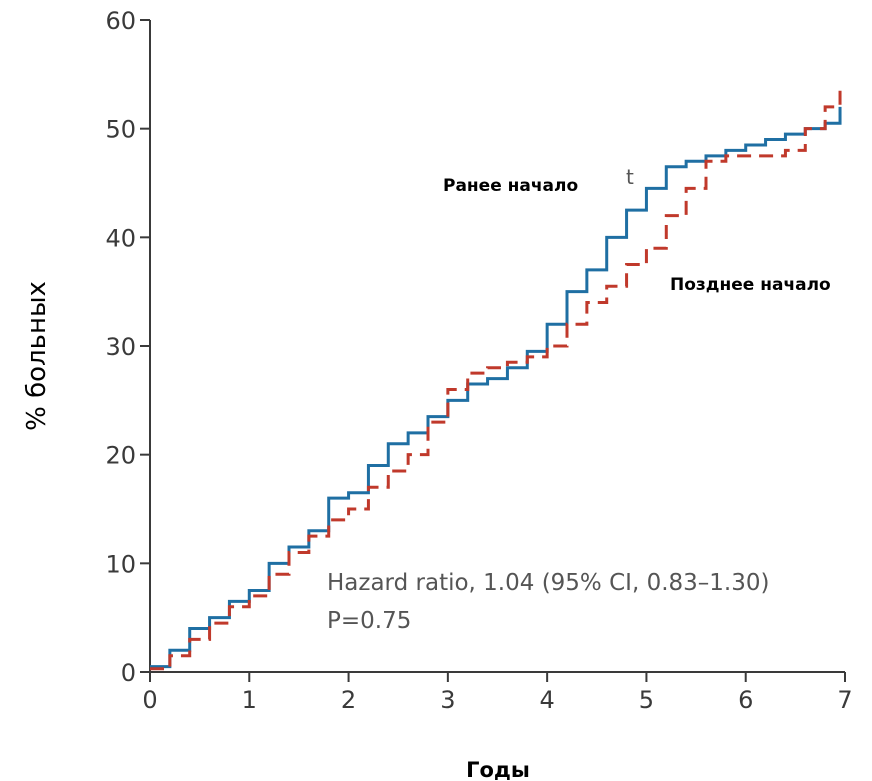 The width and height of the screenshot is (872, 781). I want to click on x-tick-label: 2, so click(348, 700).